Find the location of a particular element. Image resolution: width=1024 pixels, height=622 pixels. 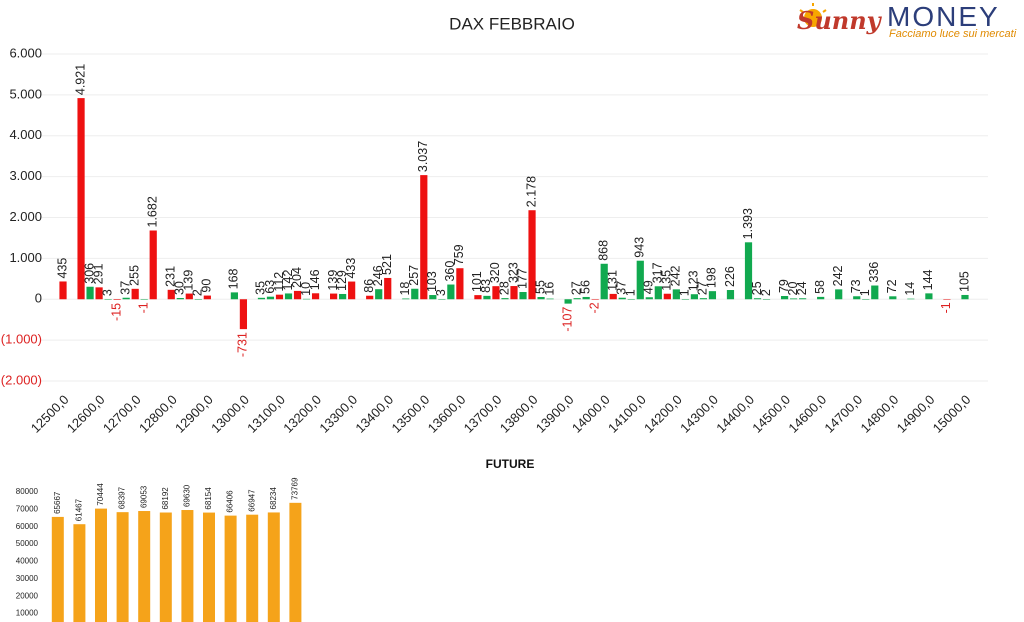

data-label: 1.393 is located at coordinates (748, 223).